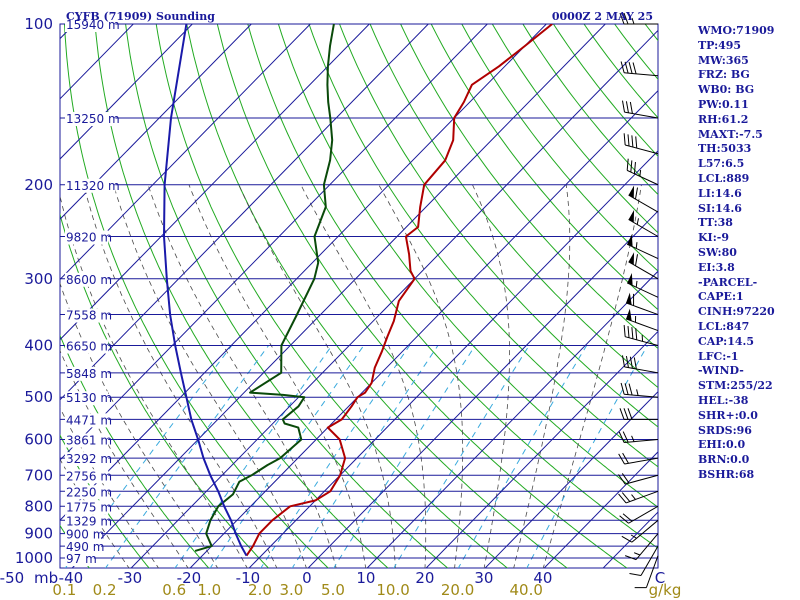  What do you see at coordinates (93, 119) in the screenshot?
I see `height-label: 13250 m` at bounding box center [93, 119].